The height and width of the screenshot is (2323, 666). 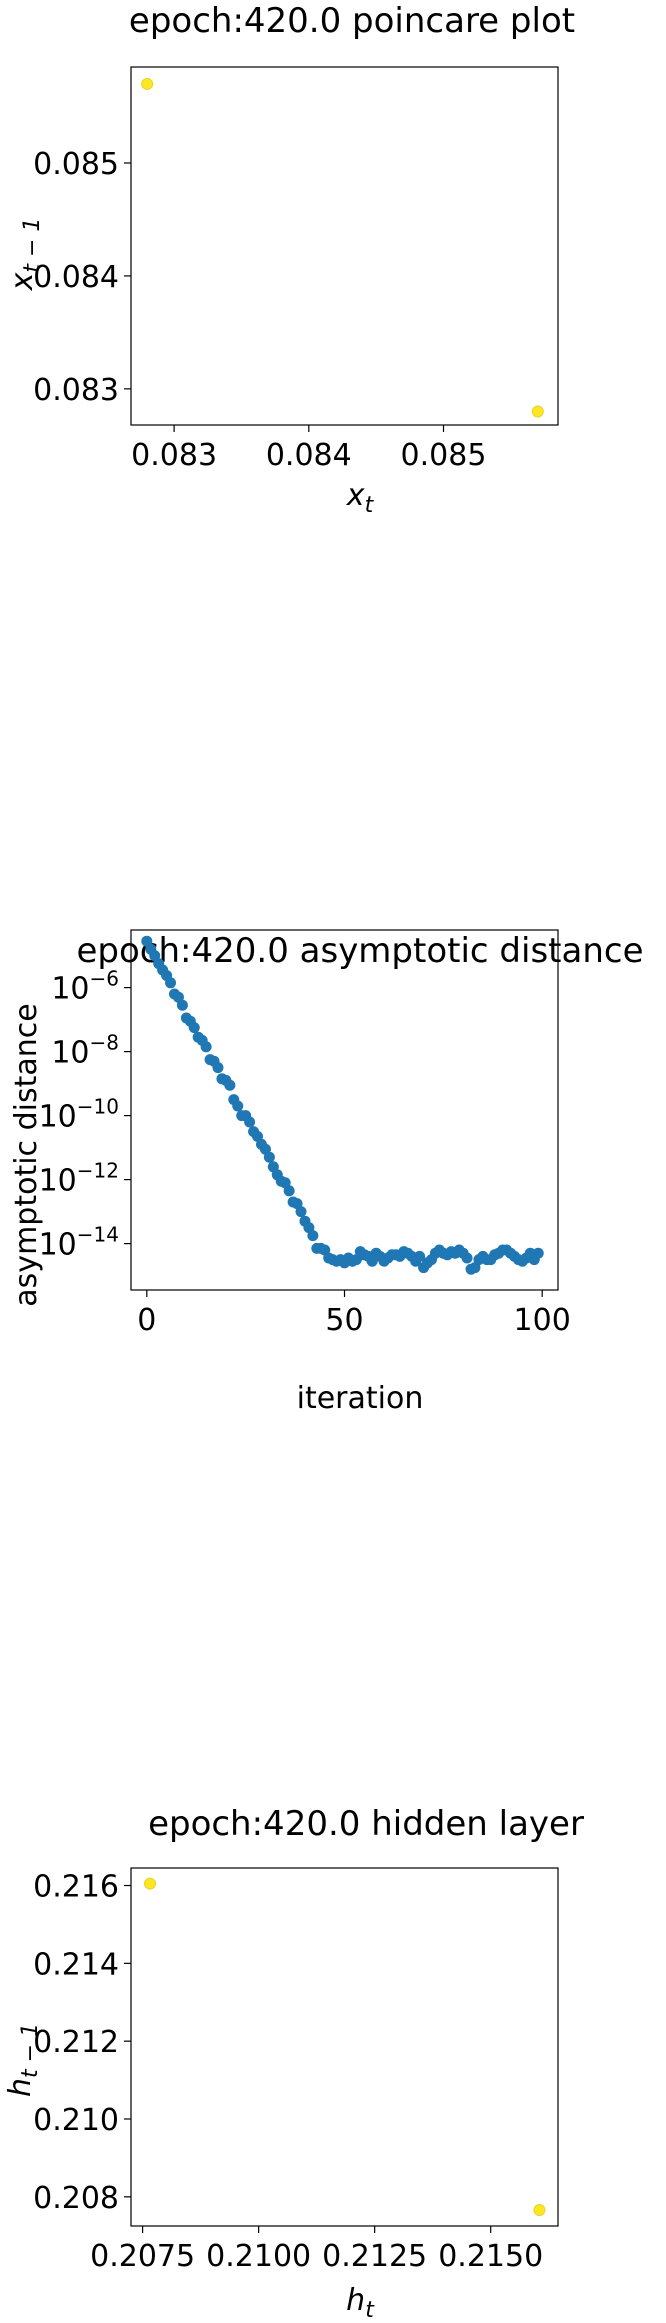 What do you see at coordinates (79, 1115) in the screenshot?
I see `asymptotic-y-tick-label: 10⁻¹⁰` at bounding box center [79, 1115].